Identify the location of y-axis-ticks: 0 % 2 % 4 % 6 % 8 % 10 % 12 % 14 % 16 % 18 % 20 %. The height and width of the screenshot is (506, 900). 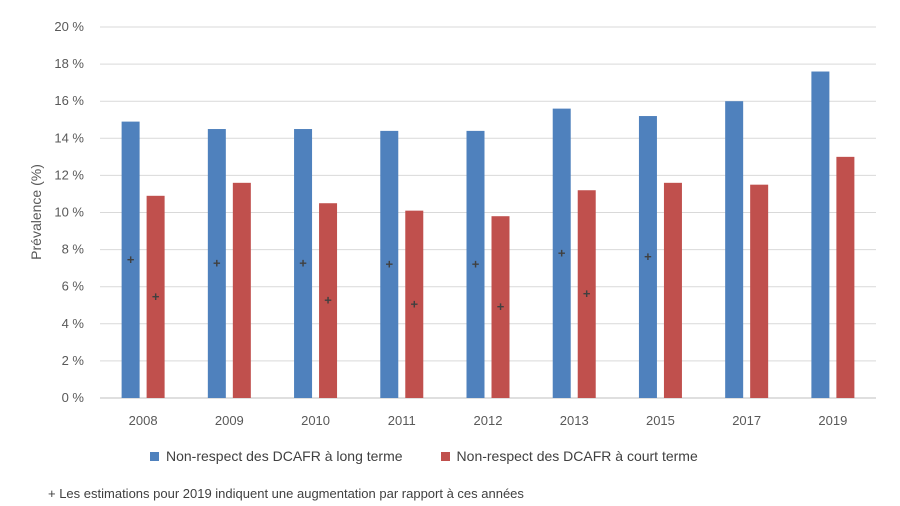
(69, 212).